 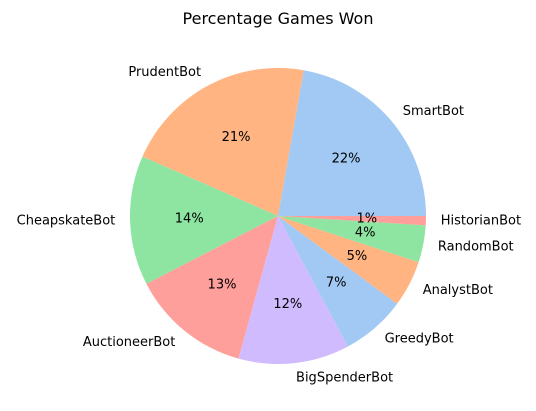 I want to click on pie-slice-bigspenderbot, so click(x=293, y=290).